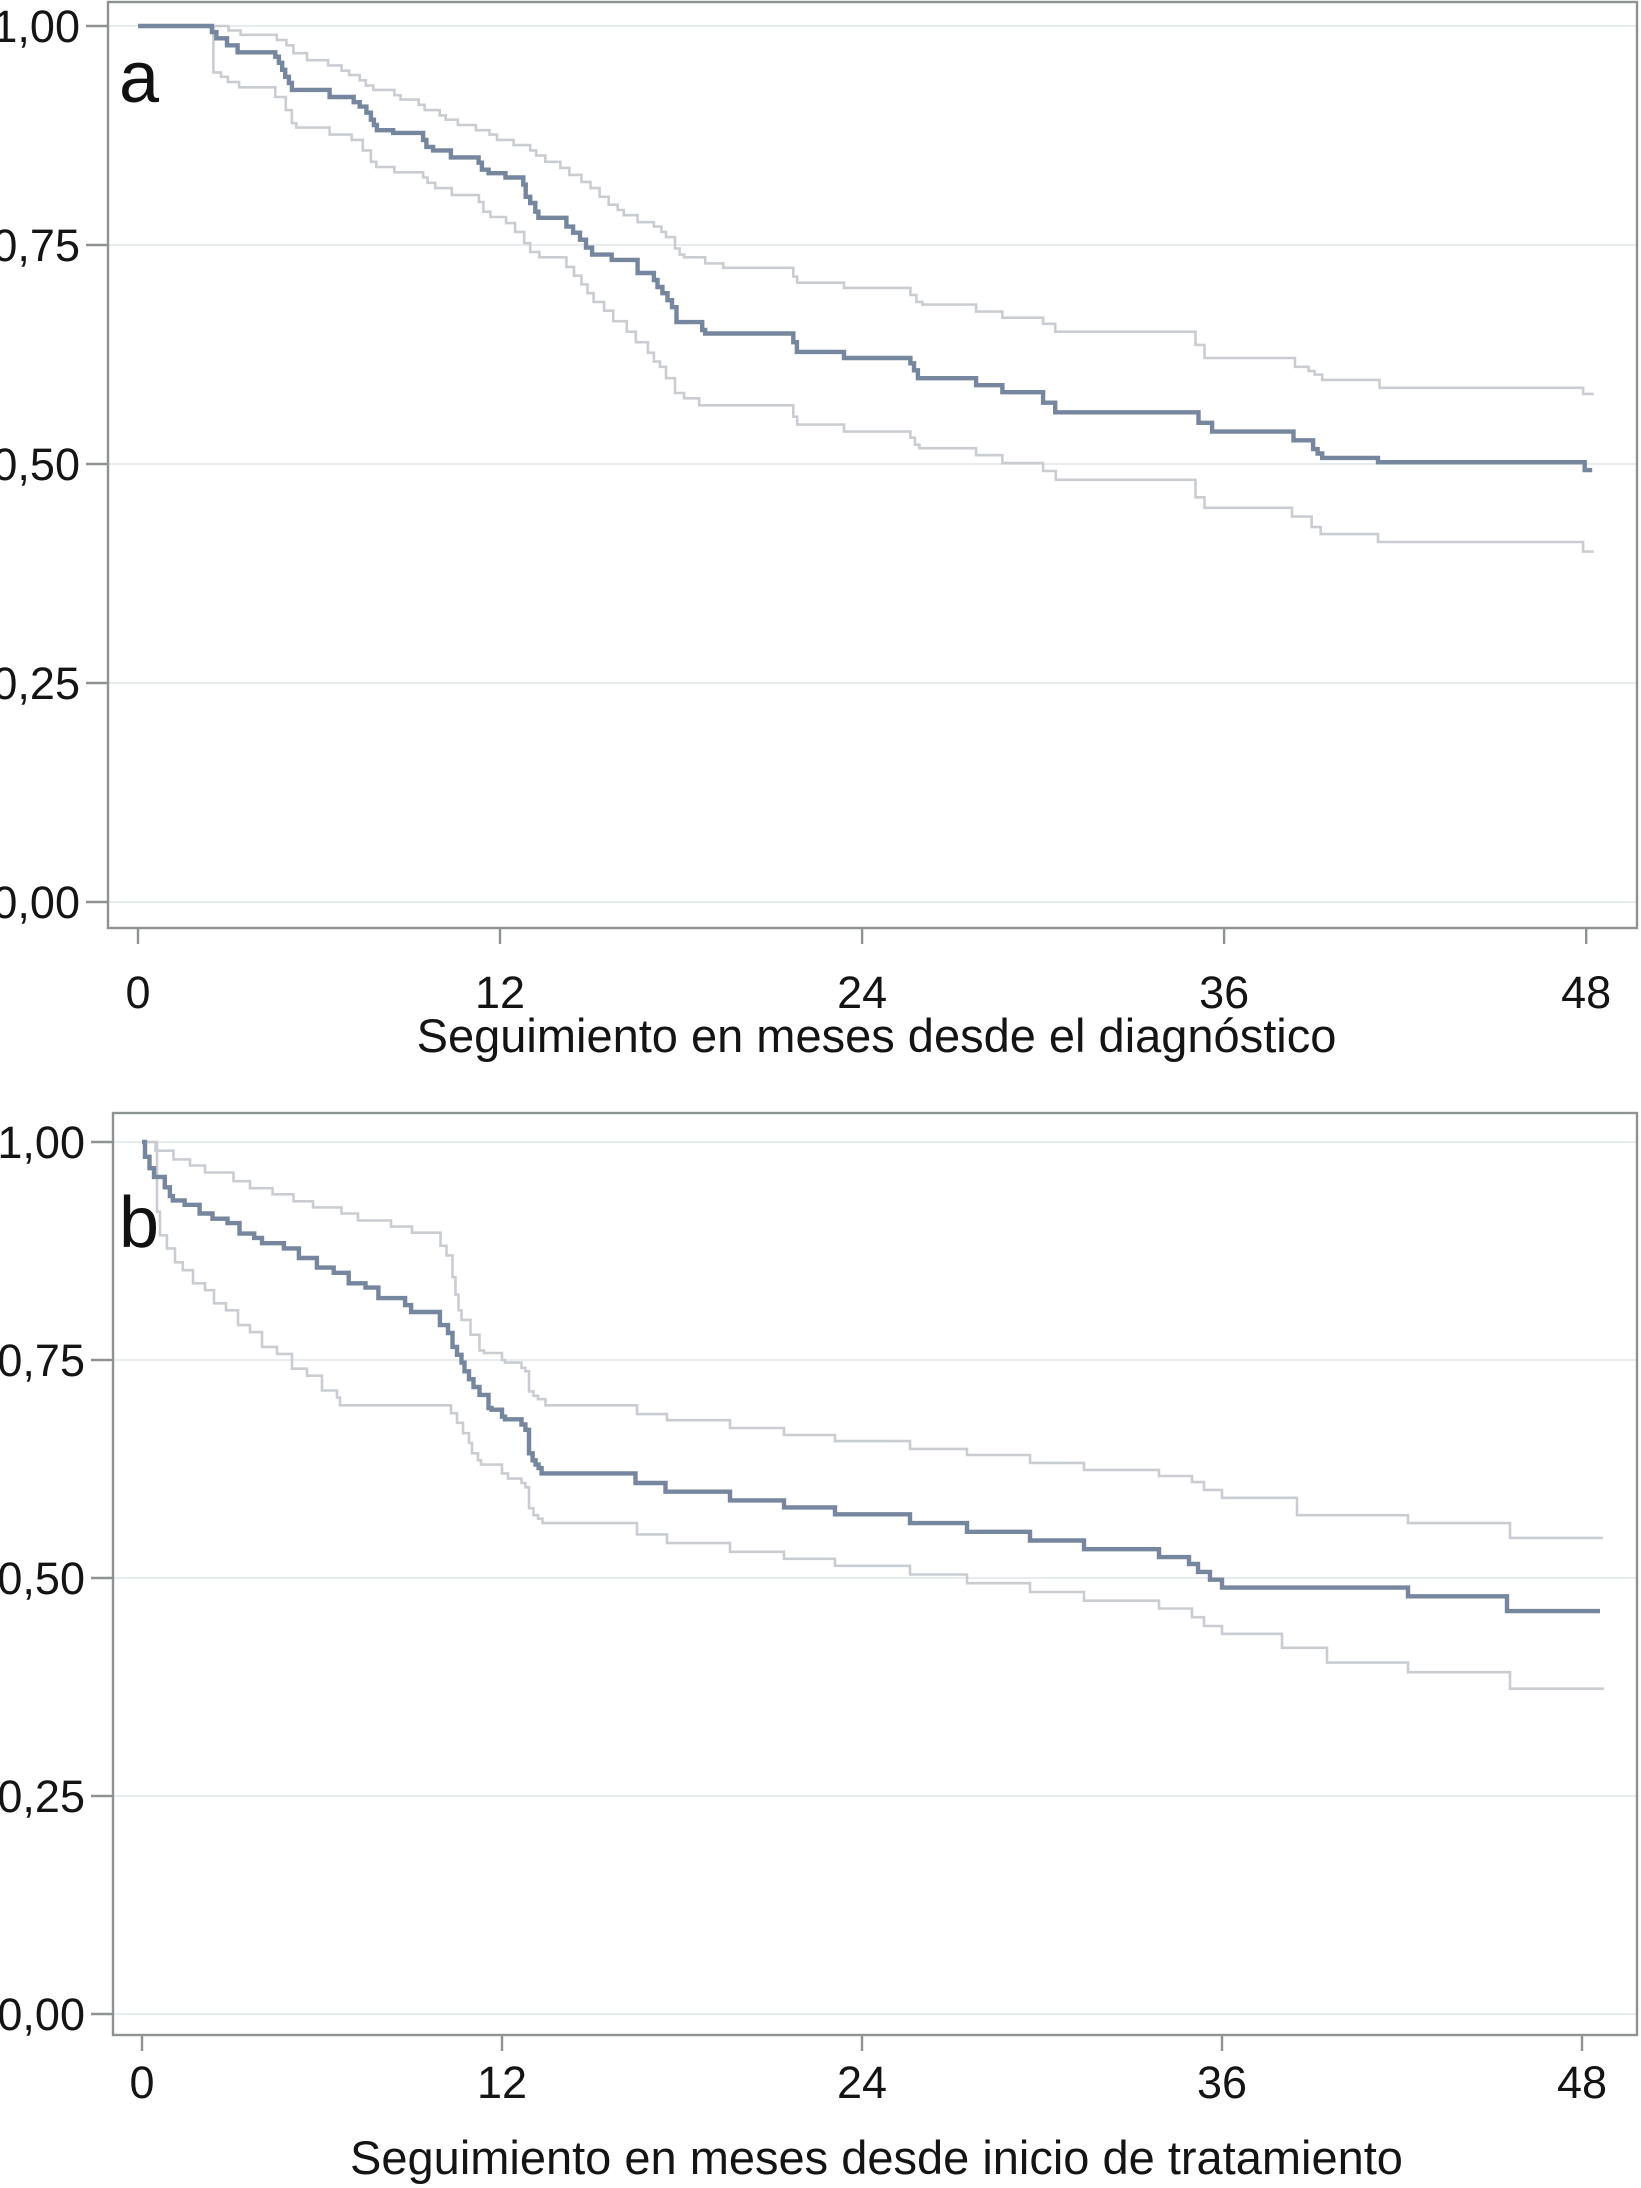 The height and width of the screenshot is (2188, 1641). I want to click on panel-b-letter: b, so click(139, 1223).